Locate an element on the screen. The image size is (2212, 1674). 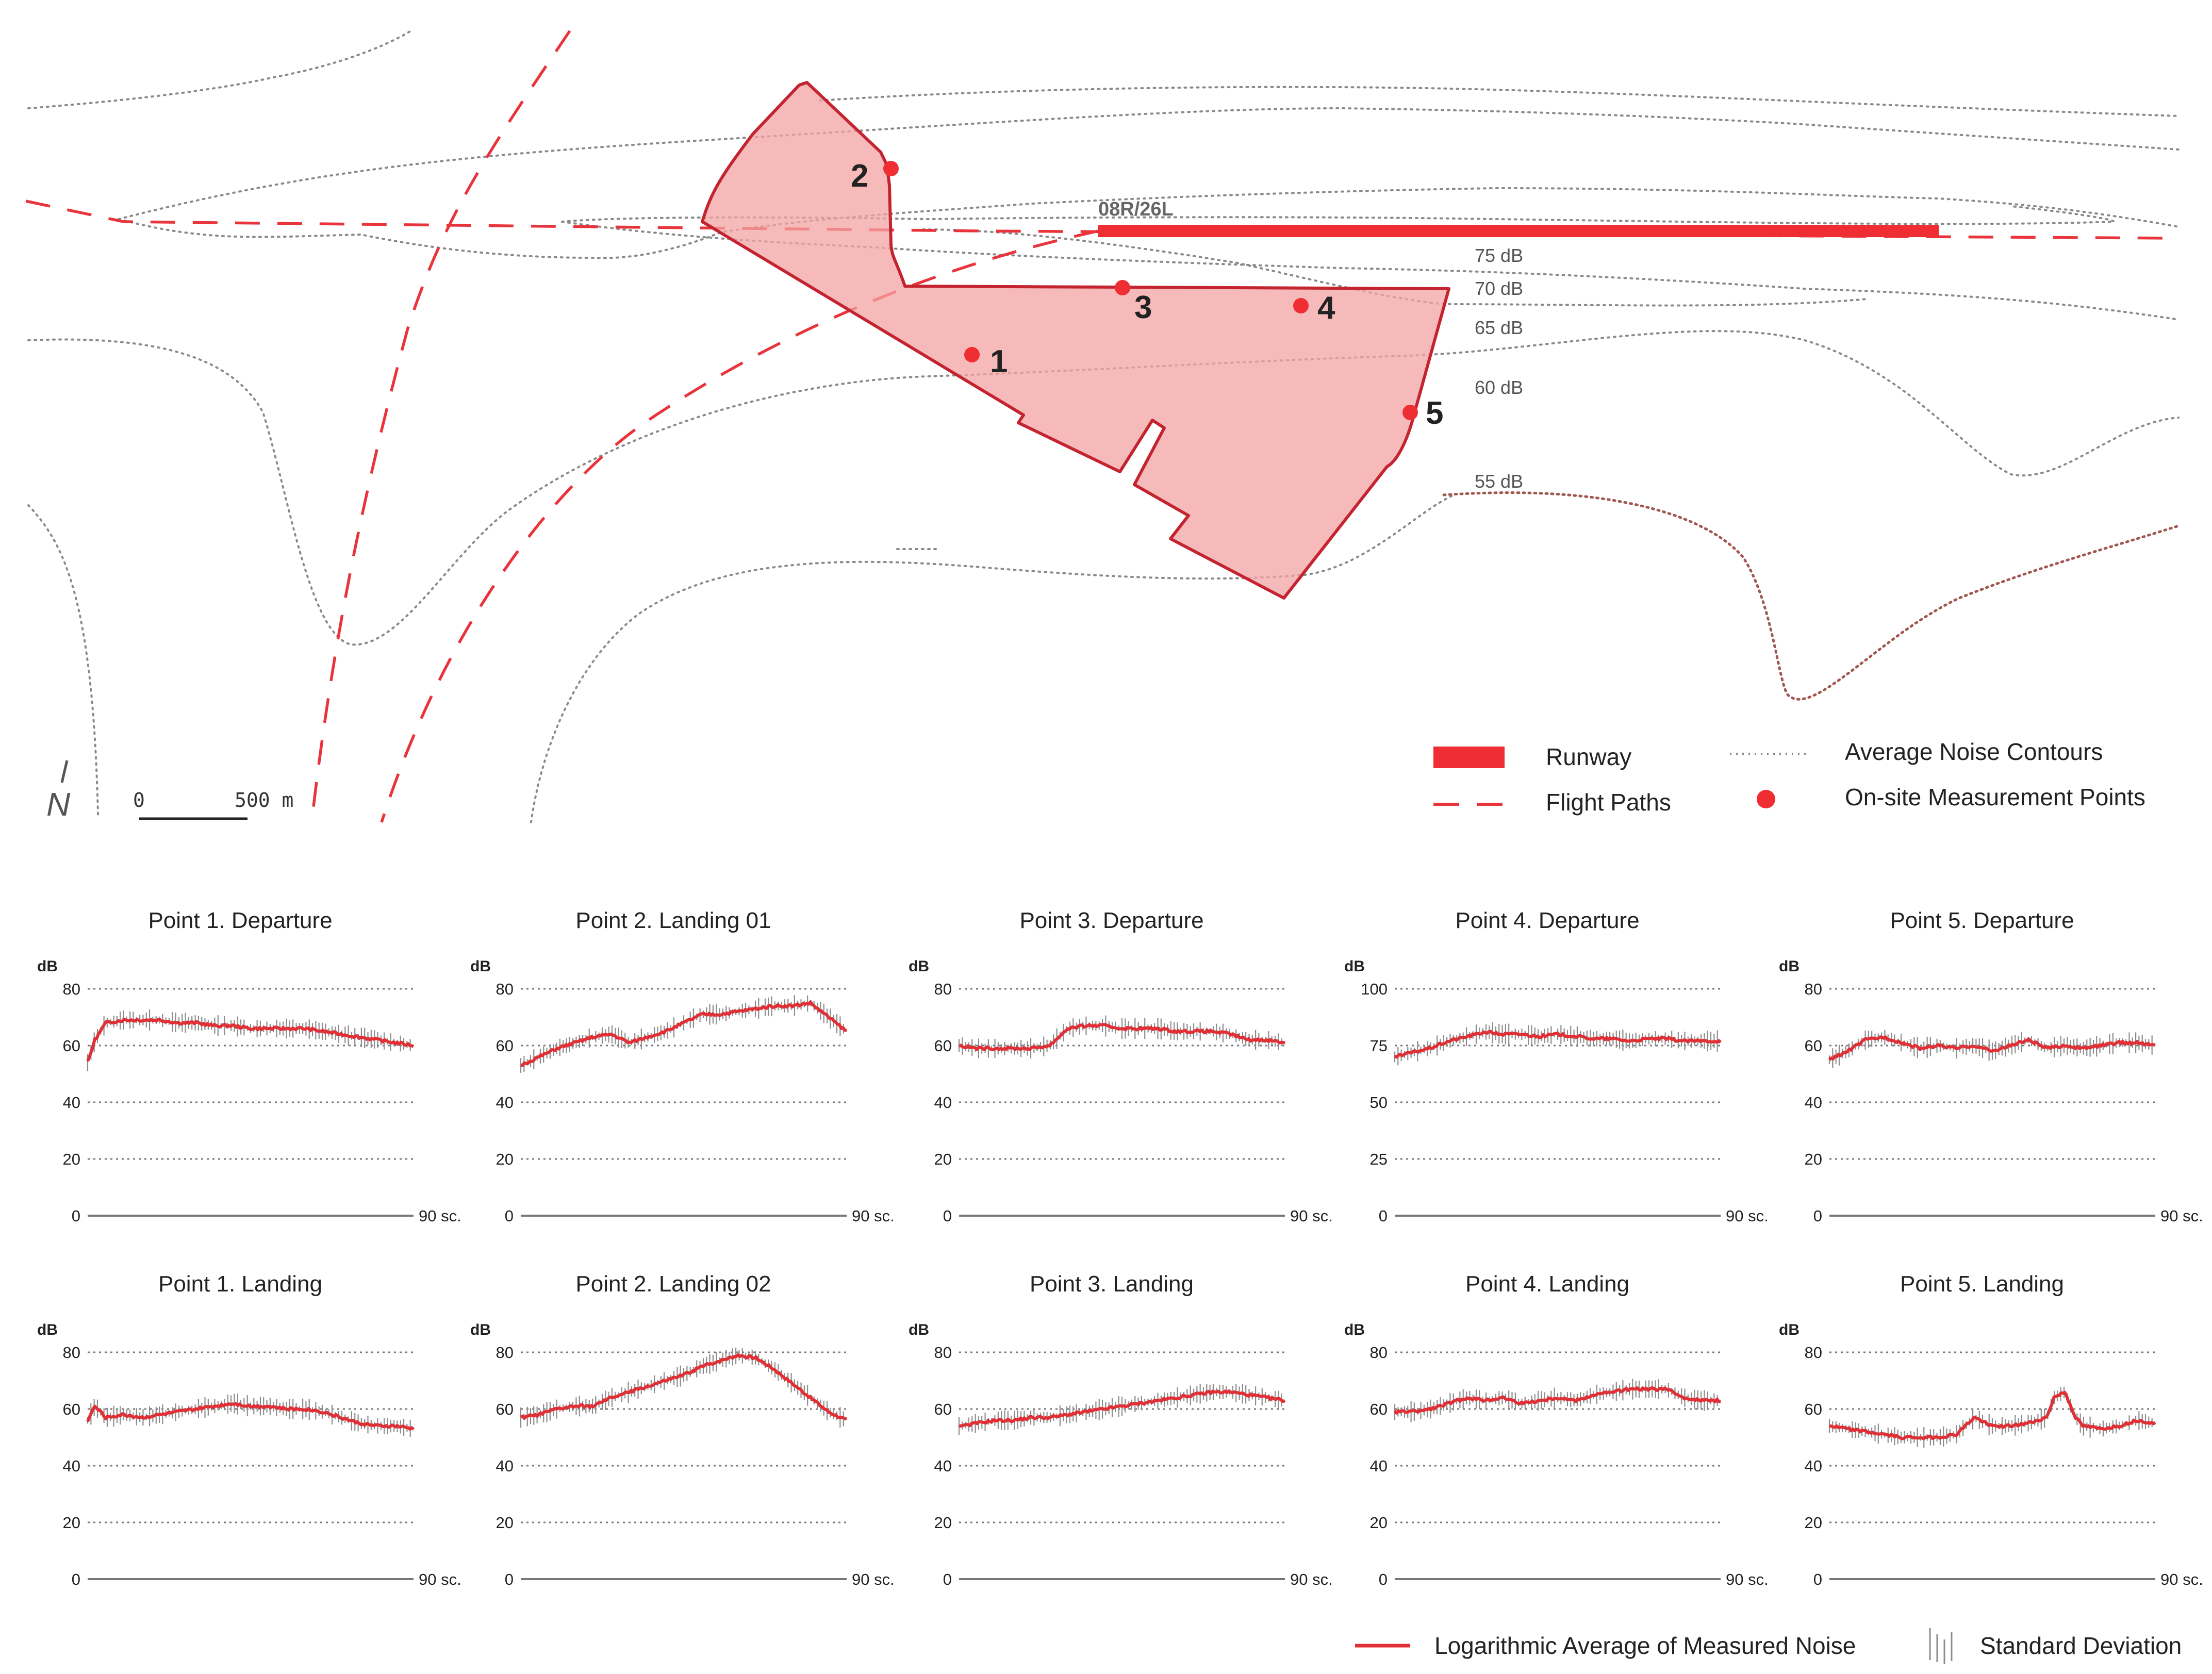
chart-6: Point 1. Landing dB 0 20 40 60 80 90 sc. is located at coordinates (249, 1429).